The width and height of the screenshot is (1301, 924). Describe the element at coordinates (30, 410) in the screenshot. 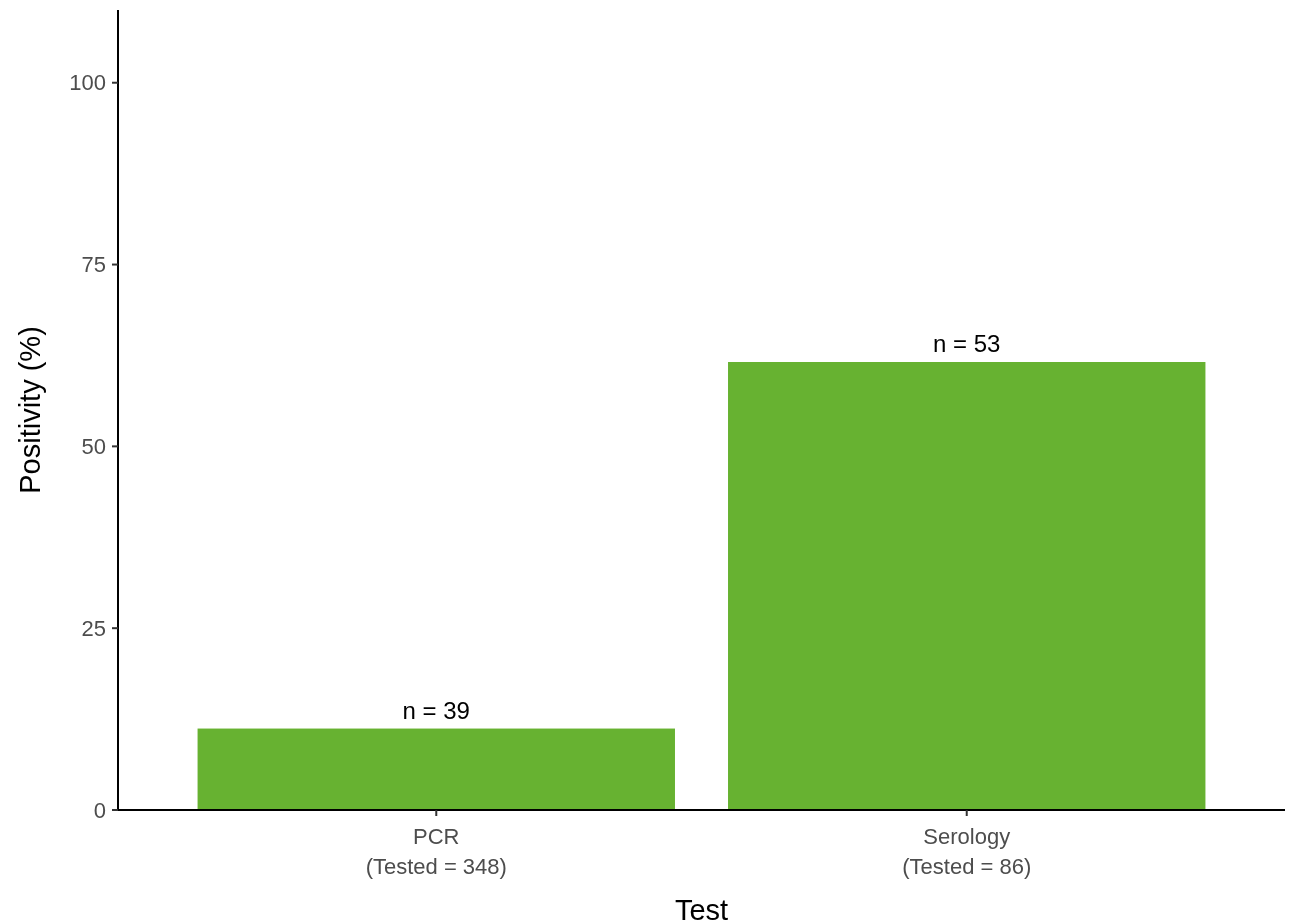

I see `y-axis-title: Positivity (%)` at that location.